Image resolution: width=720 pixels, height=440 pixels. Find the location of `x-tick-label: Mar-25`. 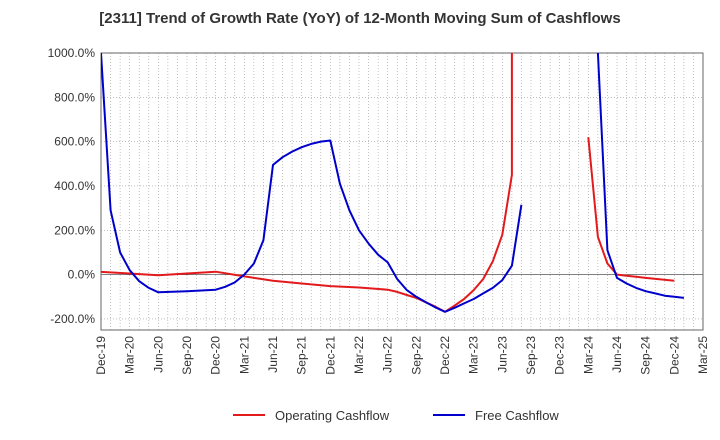

x-tick-label: Mar-25 is located at coordinates (703, 355).